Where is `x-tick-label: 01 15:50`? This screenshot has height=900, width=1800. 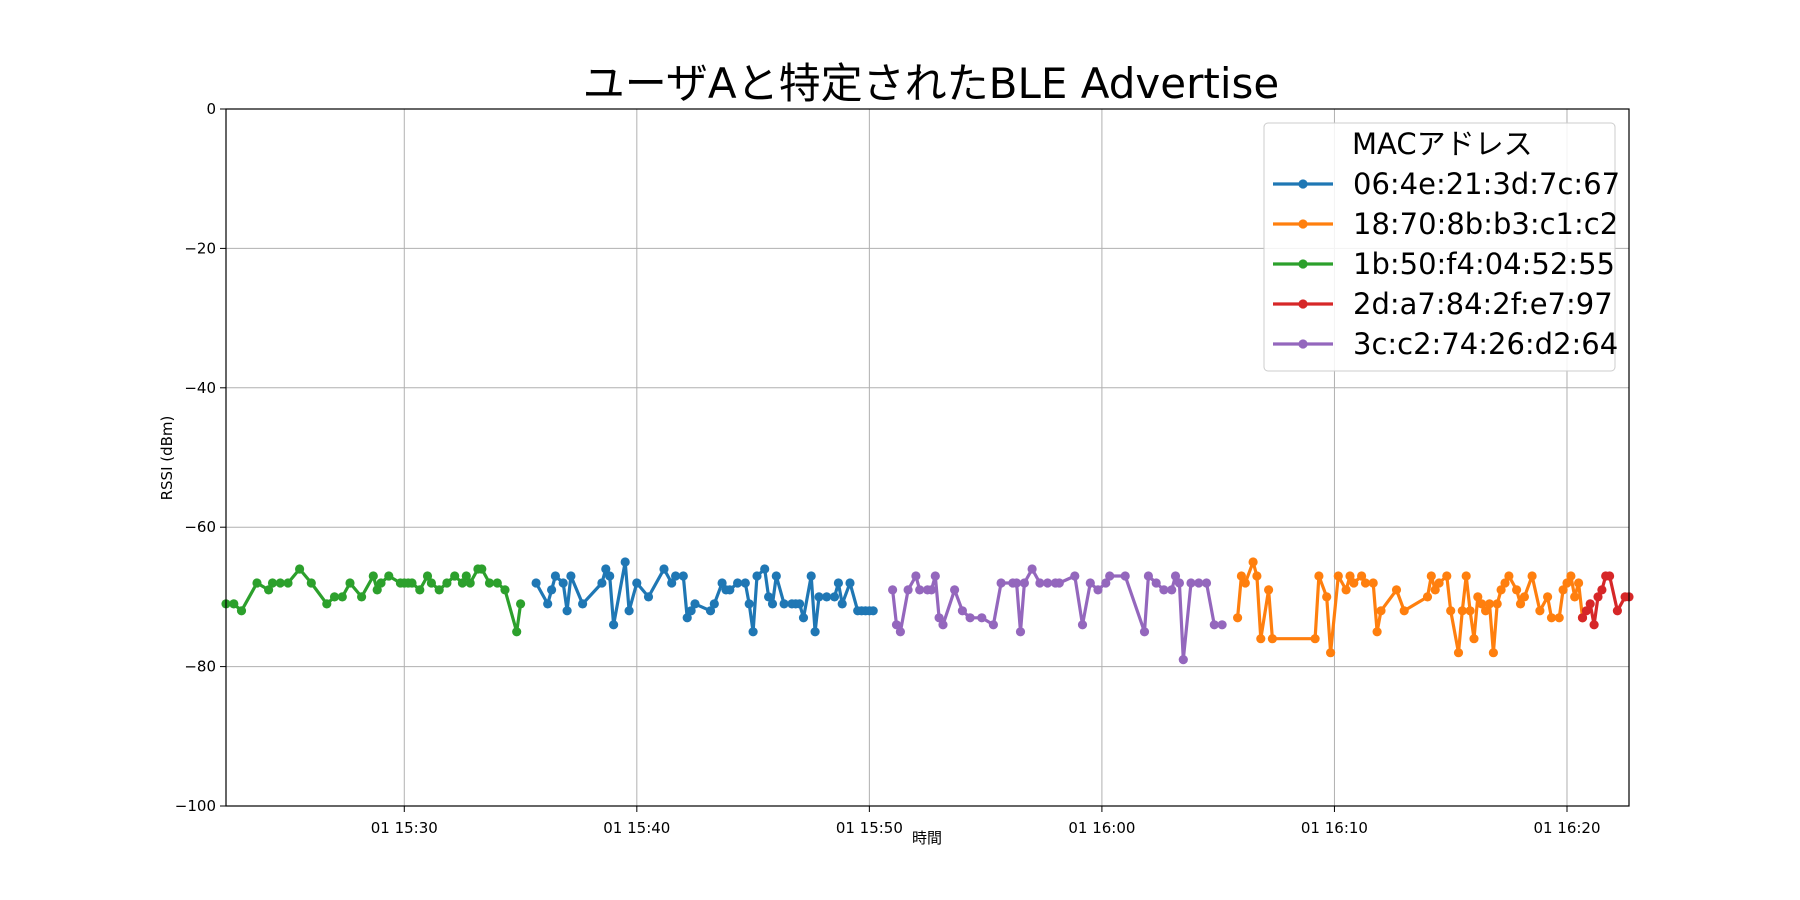
x-tick-label: 01 15:50 is located at coordinates (869, 828).